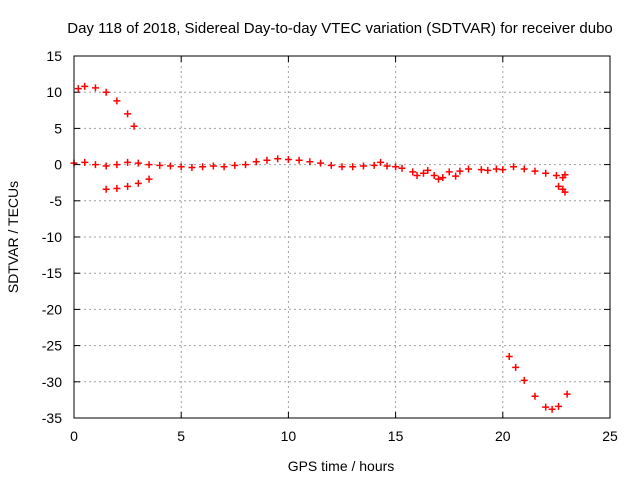 The image size is (640, 480). Describe the element at coordinates (181, 436) in the screenshot. I see `x-tick-label: 5` at that location.